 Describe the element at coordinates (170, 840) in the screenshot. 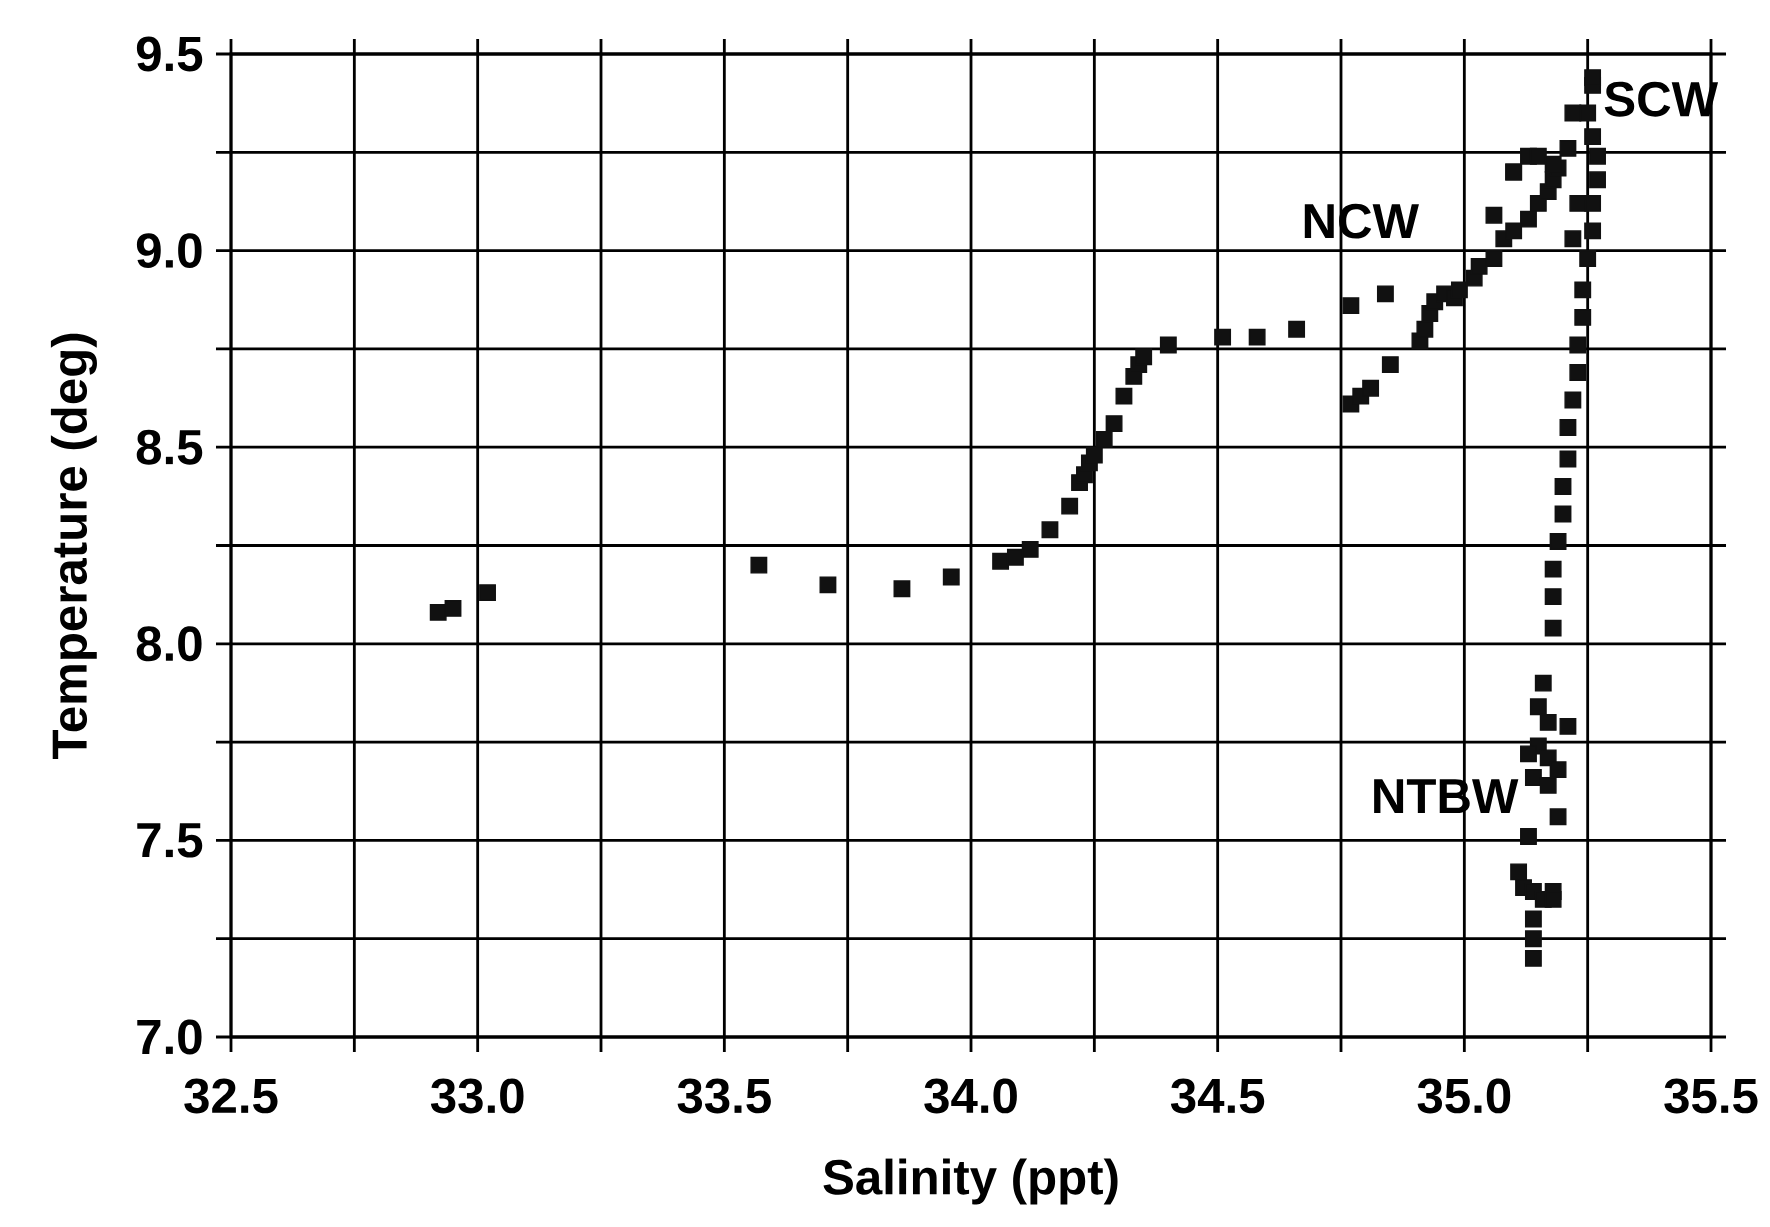

I see `y-tick-label: 7.5` at that location.